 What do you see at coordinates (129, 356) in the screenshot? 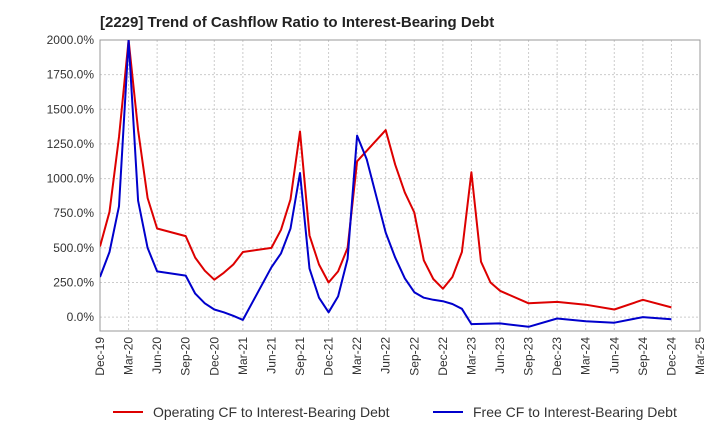
I see `x-tick-label: Mar-20` at bounding box center [129, 356].